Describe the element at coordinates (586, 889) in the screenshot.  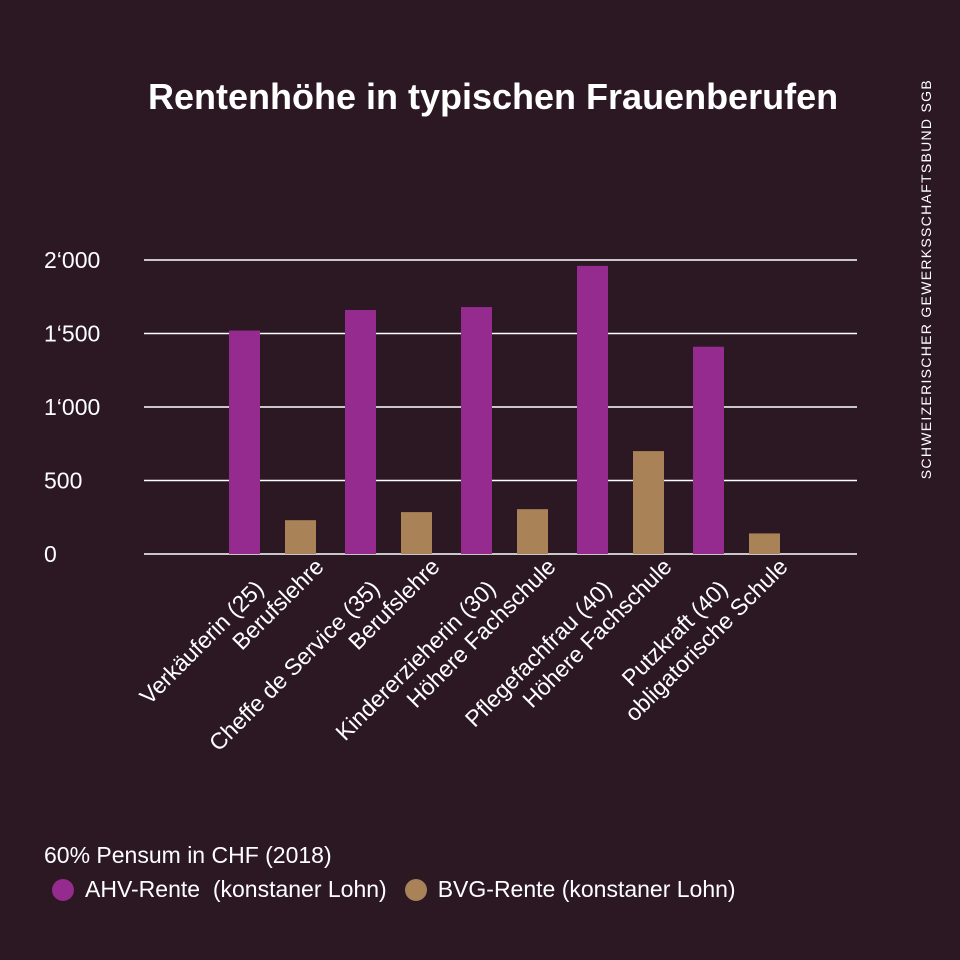
I see `legend-label-bvg: BVG-Rente (konstaner Lohn)` at that location.